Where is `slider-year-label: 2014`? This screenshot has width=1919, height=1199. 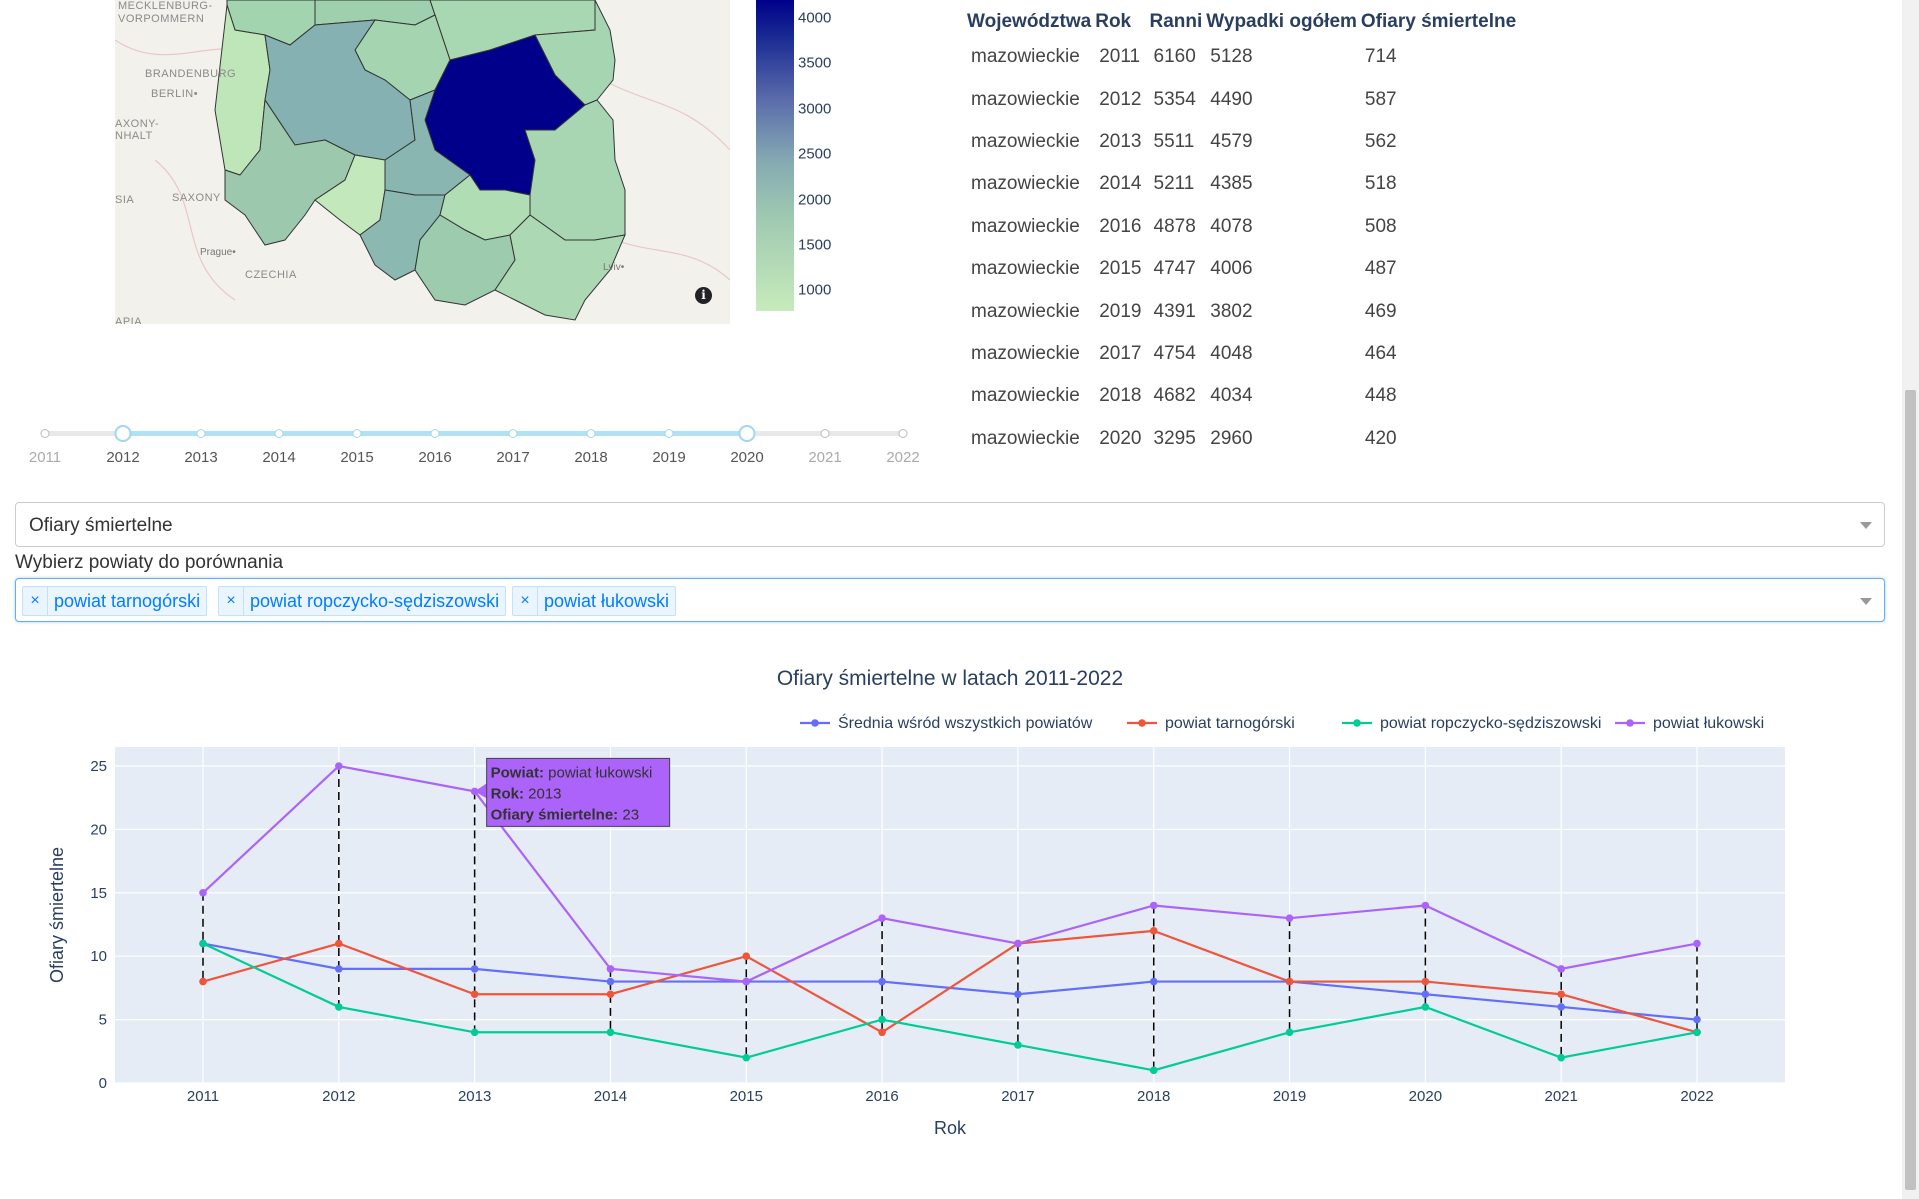
slider-year-label: 2014 is located at coordinates (279, 457).